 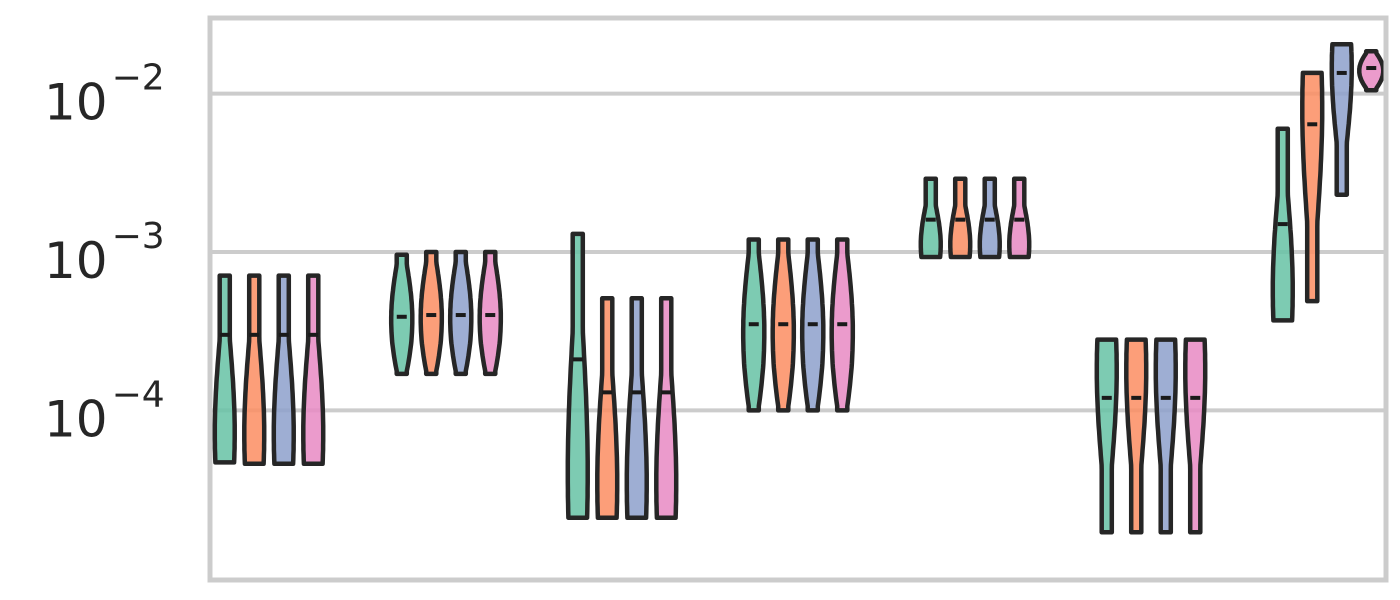 I want to click on violin-g1-s4, so click(x=313, y=370).